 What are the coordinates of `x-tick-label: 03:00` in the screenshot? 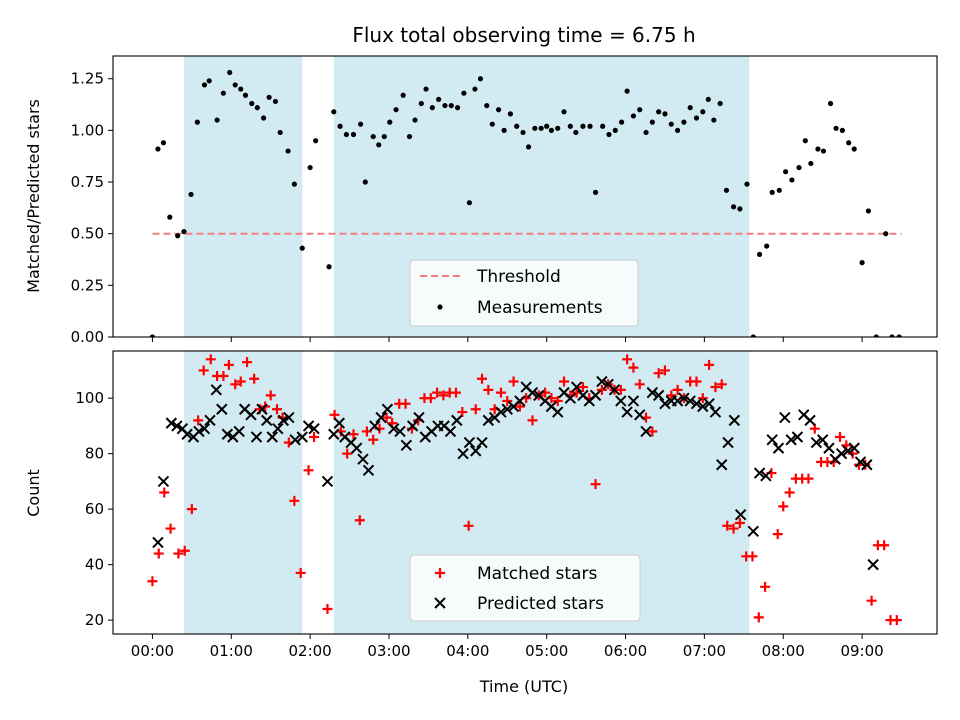 It's located at (388, 651).